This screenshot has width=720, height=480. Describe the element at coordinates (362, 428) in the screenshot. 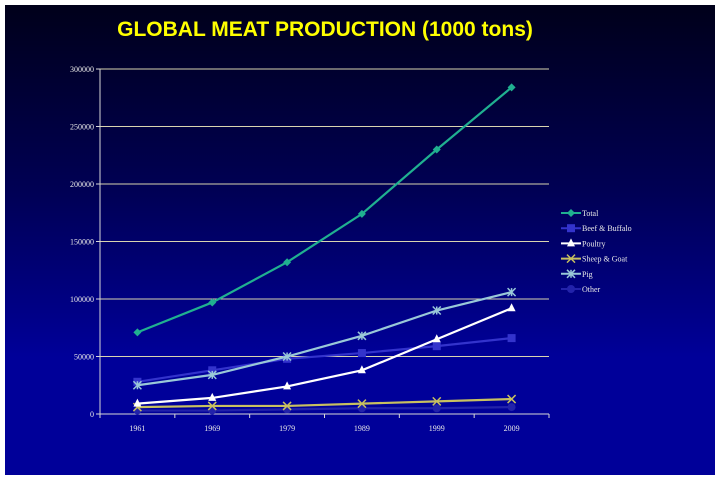

I see `x-tick-label: 1989` at that location.